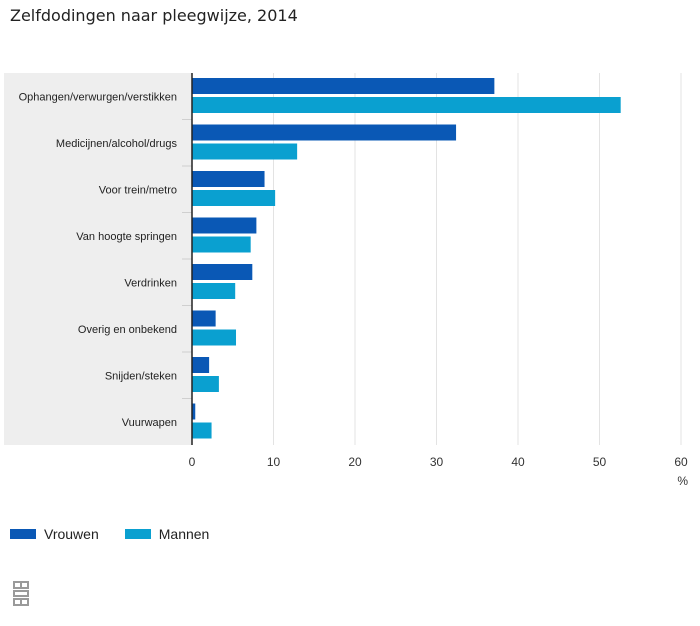 Image resolution: width=700 pixels, height=626 pixels. Describe the element at coordinates (154, 15) in the screenshot. I see `chart-title: Zelfdodingen naar pleegwijze, 2014` at that location.